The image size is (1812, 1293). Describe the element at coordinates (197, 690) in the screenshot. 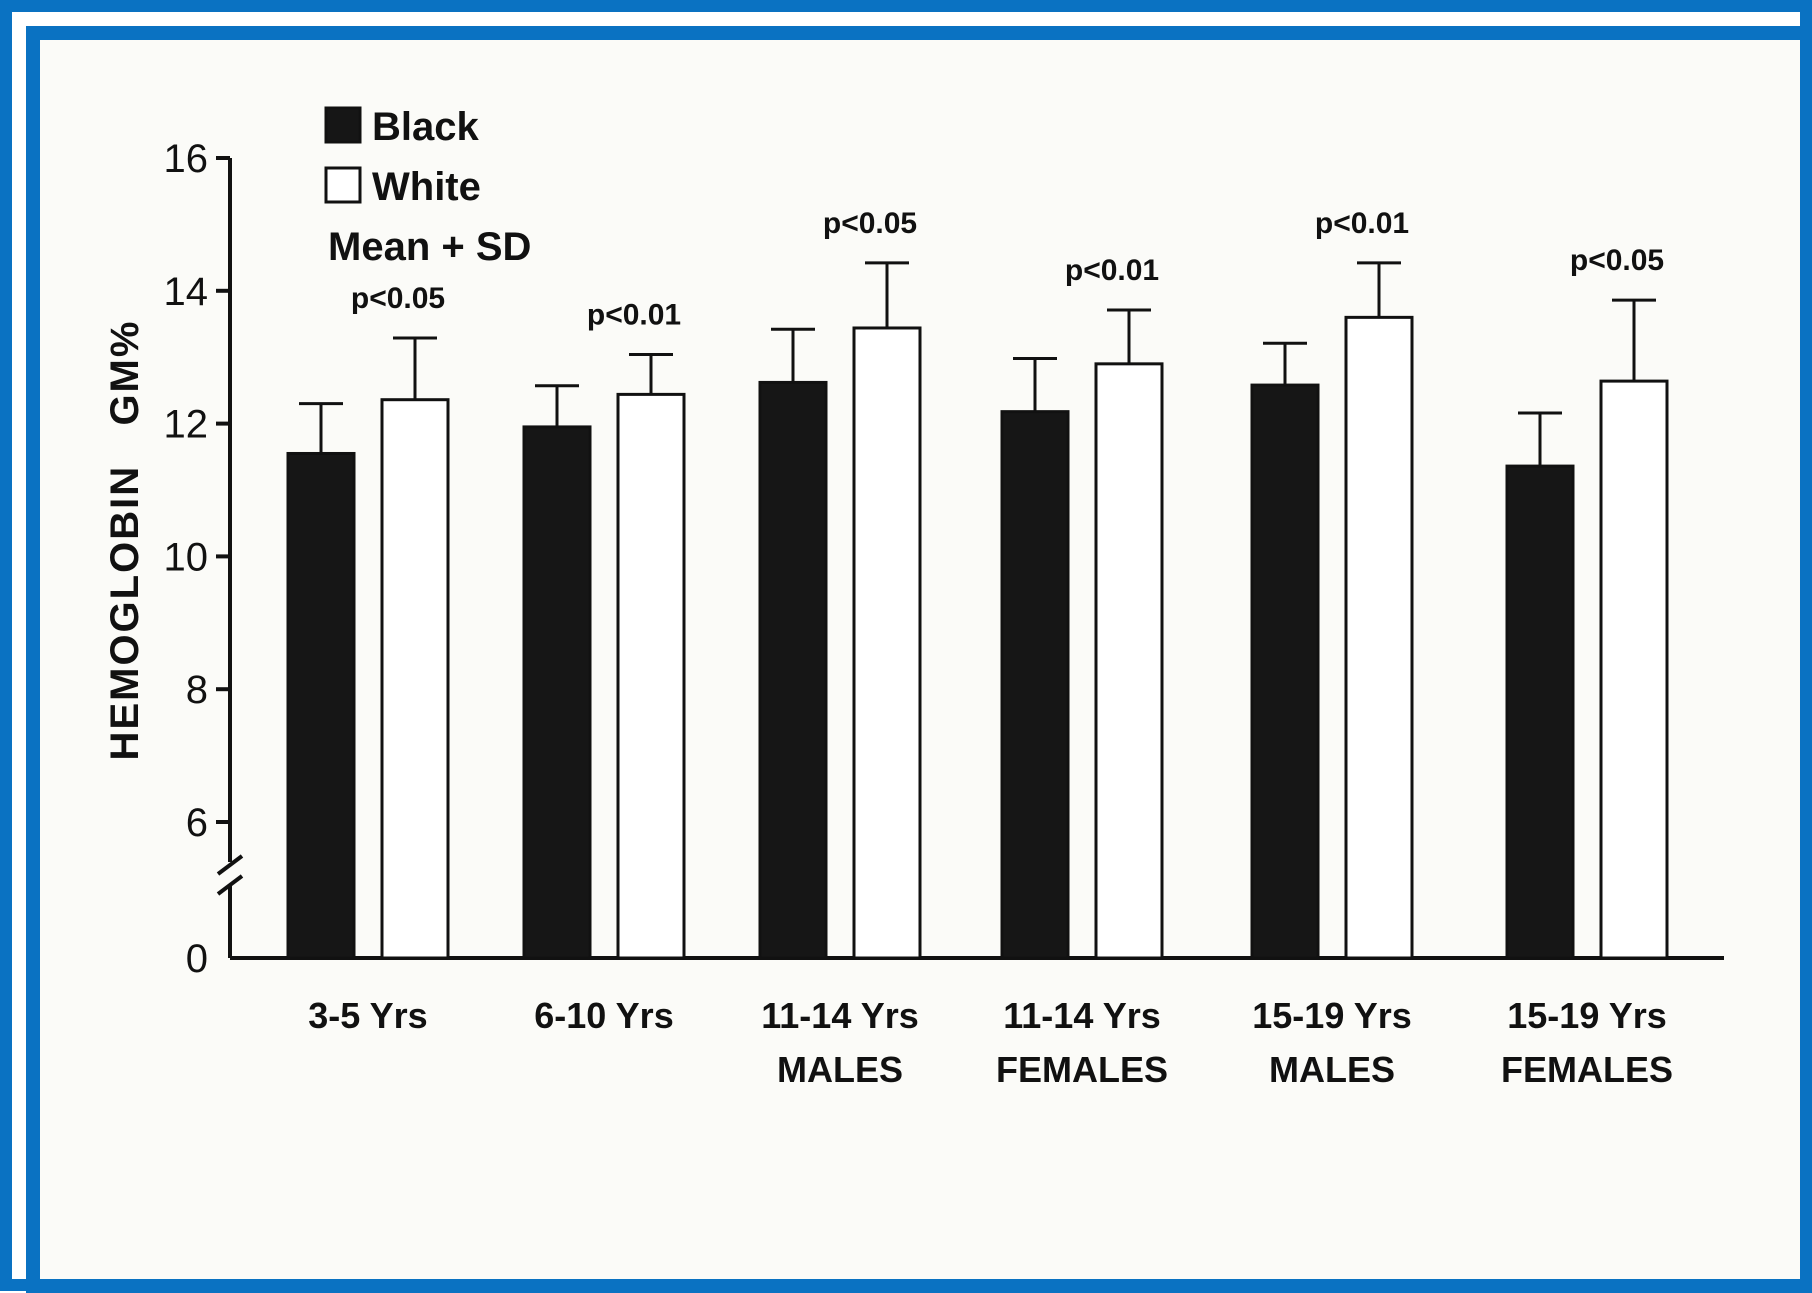

I see `y-tick-label: 8` at that location.